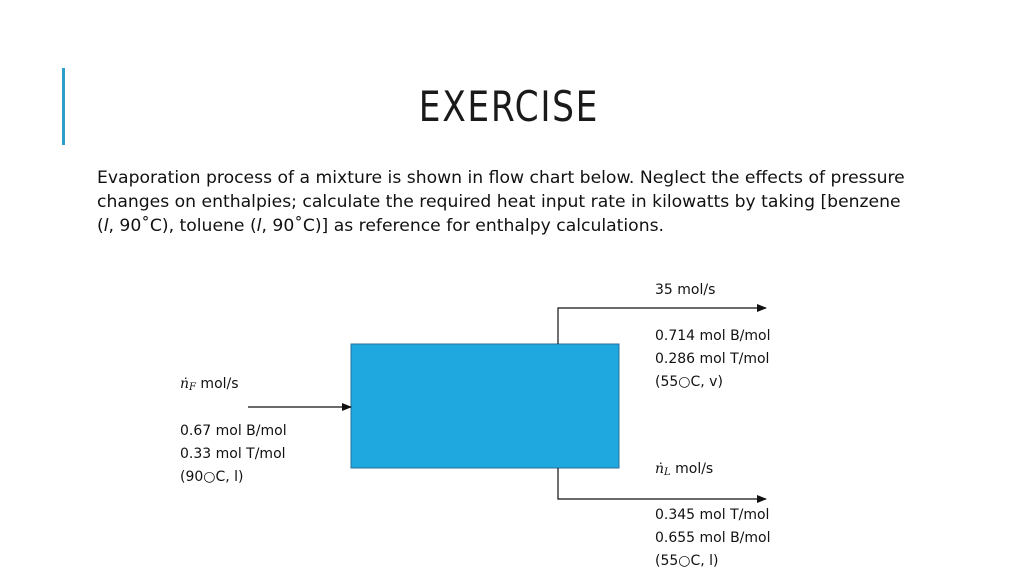  What do you see at coordinates (687, 561) in the screenshot?
I see `liquid-state: (55○C, l)` at bounding box center [687, 561].